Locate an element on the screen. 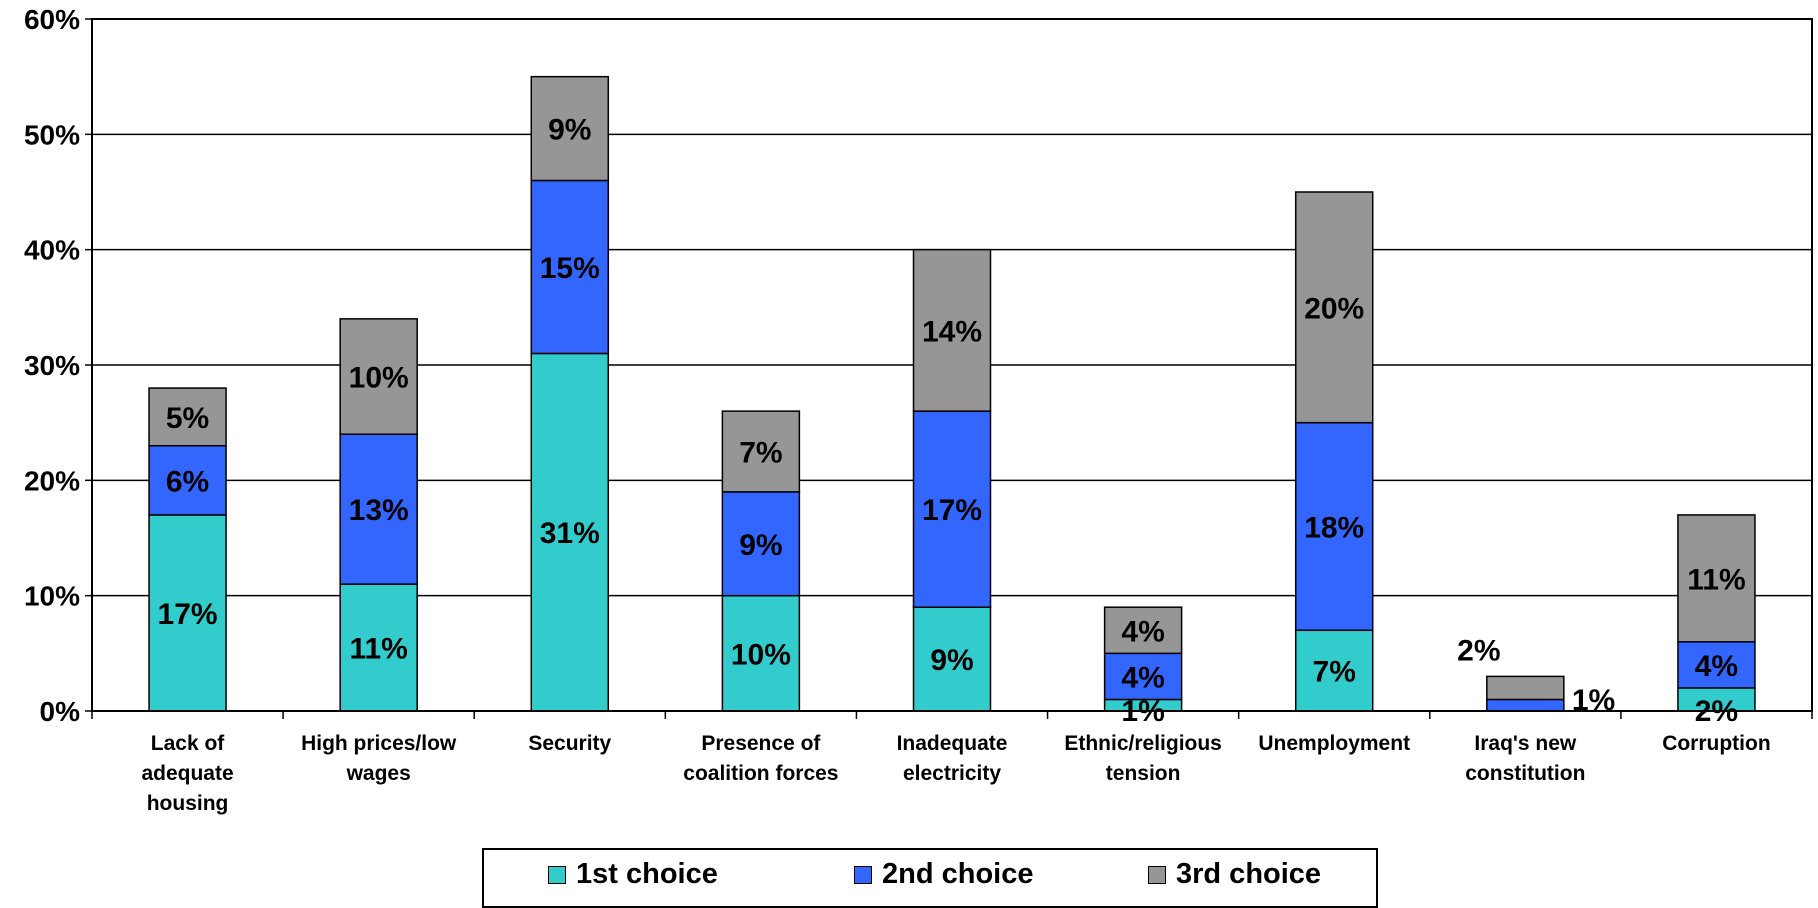 Image resolution: width=1818 pixels, height=908 pixels. x-tick-label: Inadequate electricity is located at coordinates (952, 758).